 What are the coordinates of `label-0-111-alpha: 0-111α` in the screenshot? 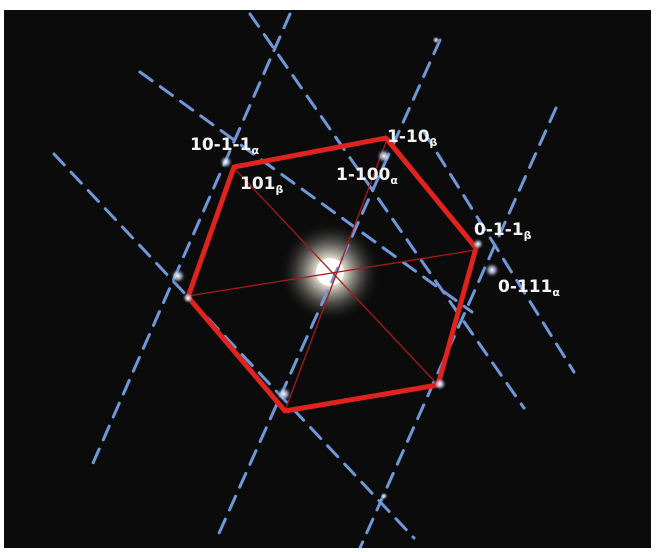 It's located at (529, 288).